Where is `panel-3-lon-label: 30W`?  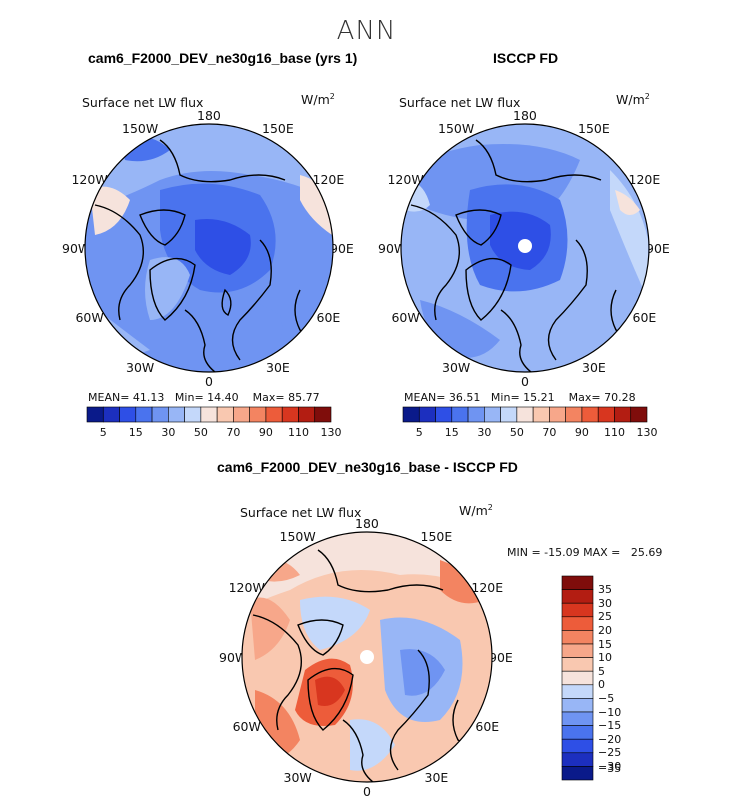 panel-3-lon-label: 30W is located at coordinates (297, 777).